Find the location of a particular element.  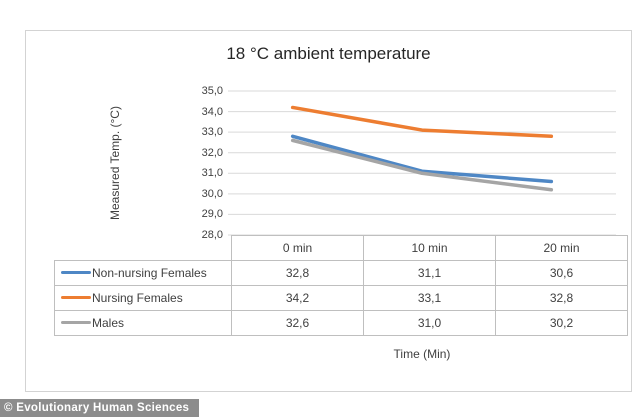

table-cell: 34,2 is located at coordinates (297, 298).